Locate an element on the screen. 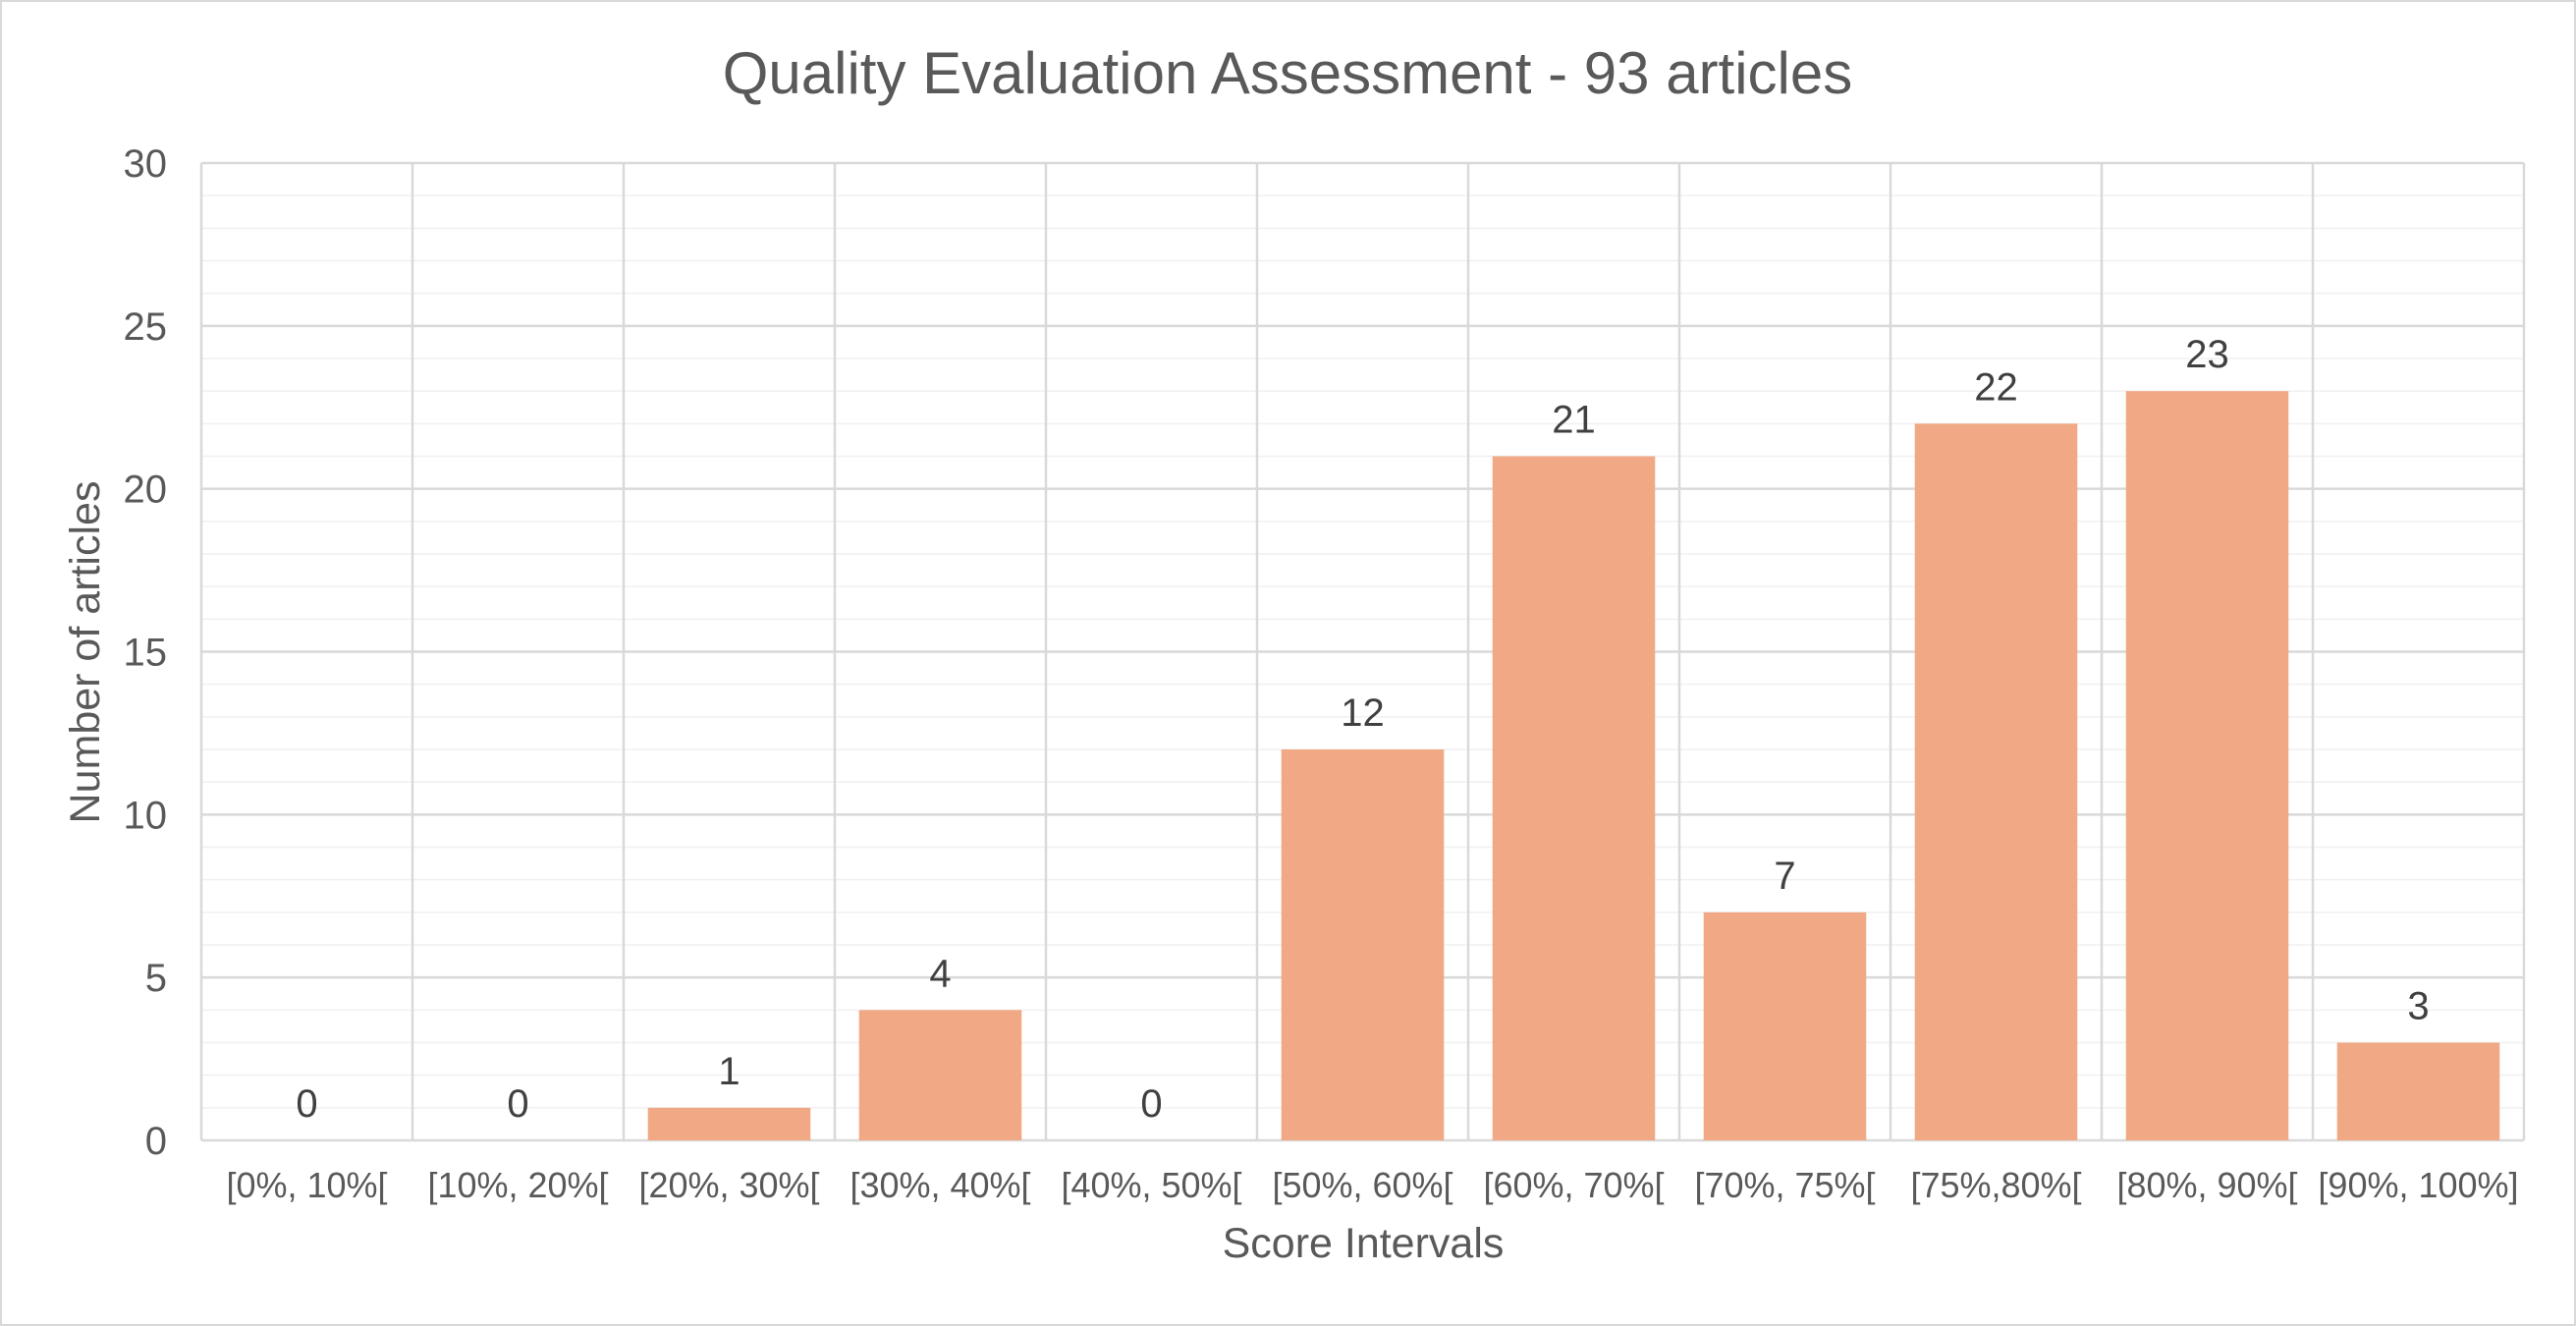 The image size is (2576, 1326). y-tick-label: 0 is located at coordinates (156, 1141).